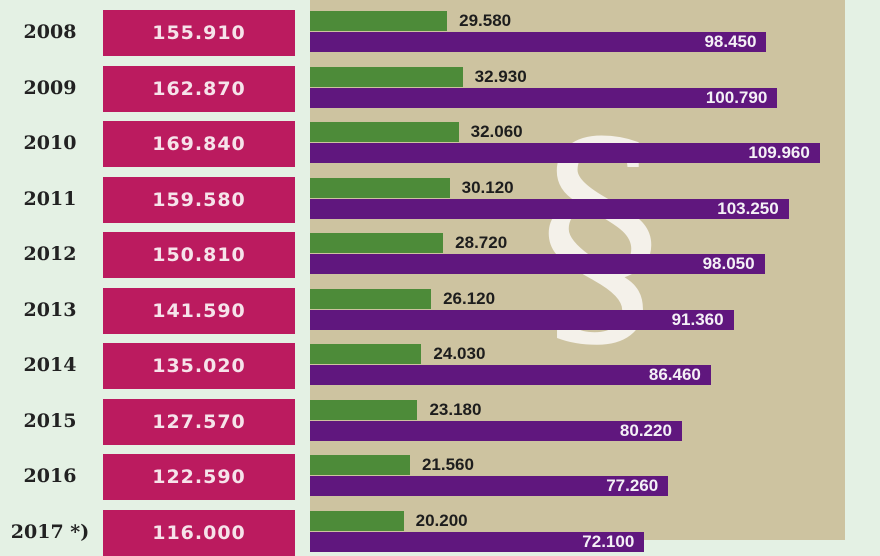  Describe the element at coordinates (779, 152) in the screenshot. I see `data-label: 109.960` at that location.